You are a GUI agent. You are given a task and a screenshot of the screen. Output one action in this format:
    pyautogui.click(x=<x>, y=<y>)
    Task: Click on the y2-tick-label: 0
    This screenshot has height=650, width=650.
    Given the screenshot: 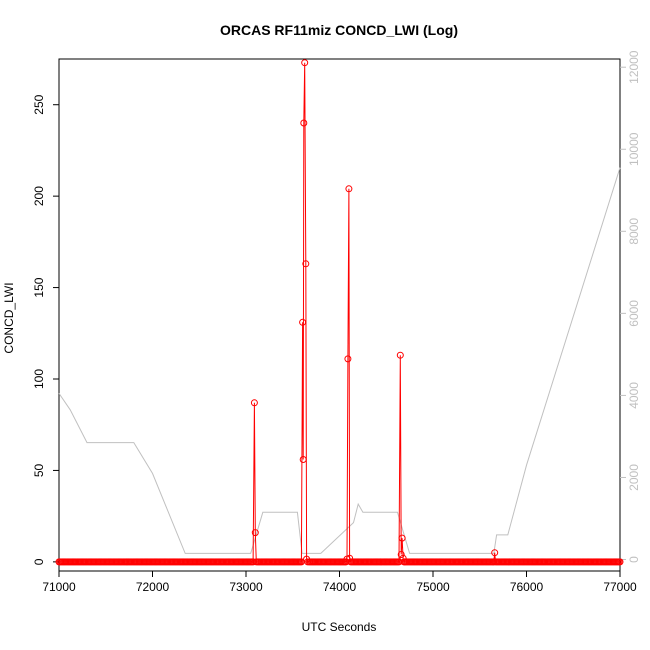 What is the action you would take?
    pyautogui.click(x=634, y=559)
    